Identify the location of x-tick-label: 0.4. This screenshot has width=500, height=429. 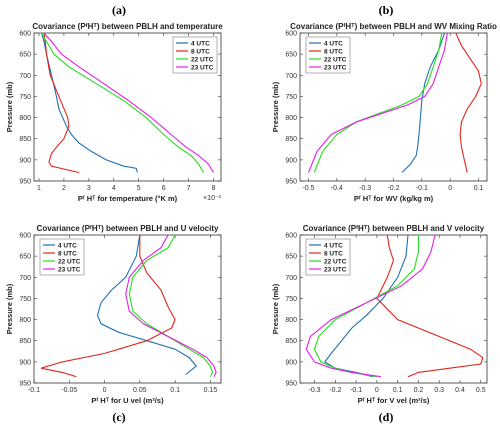
(460, 390).